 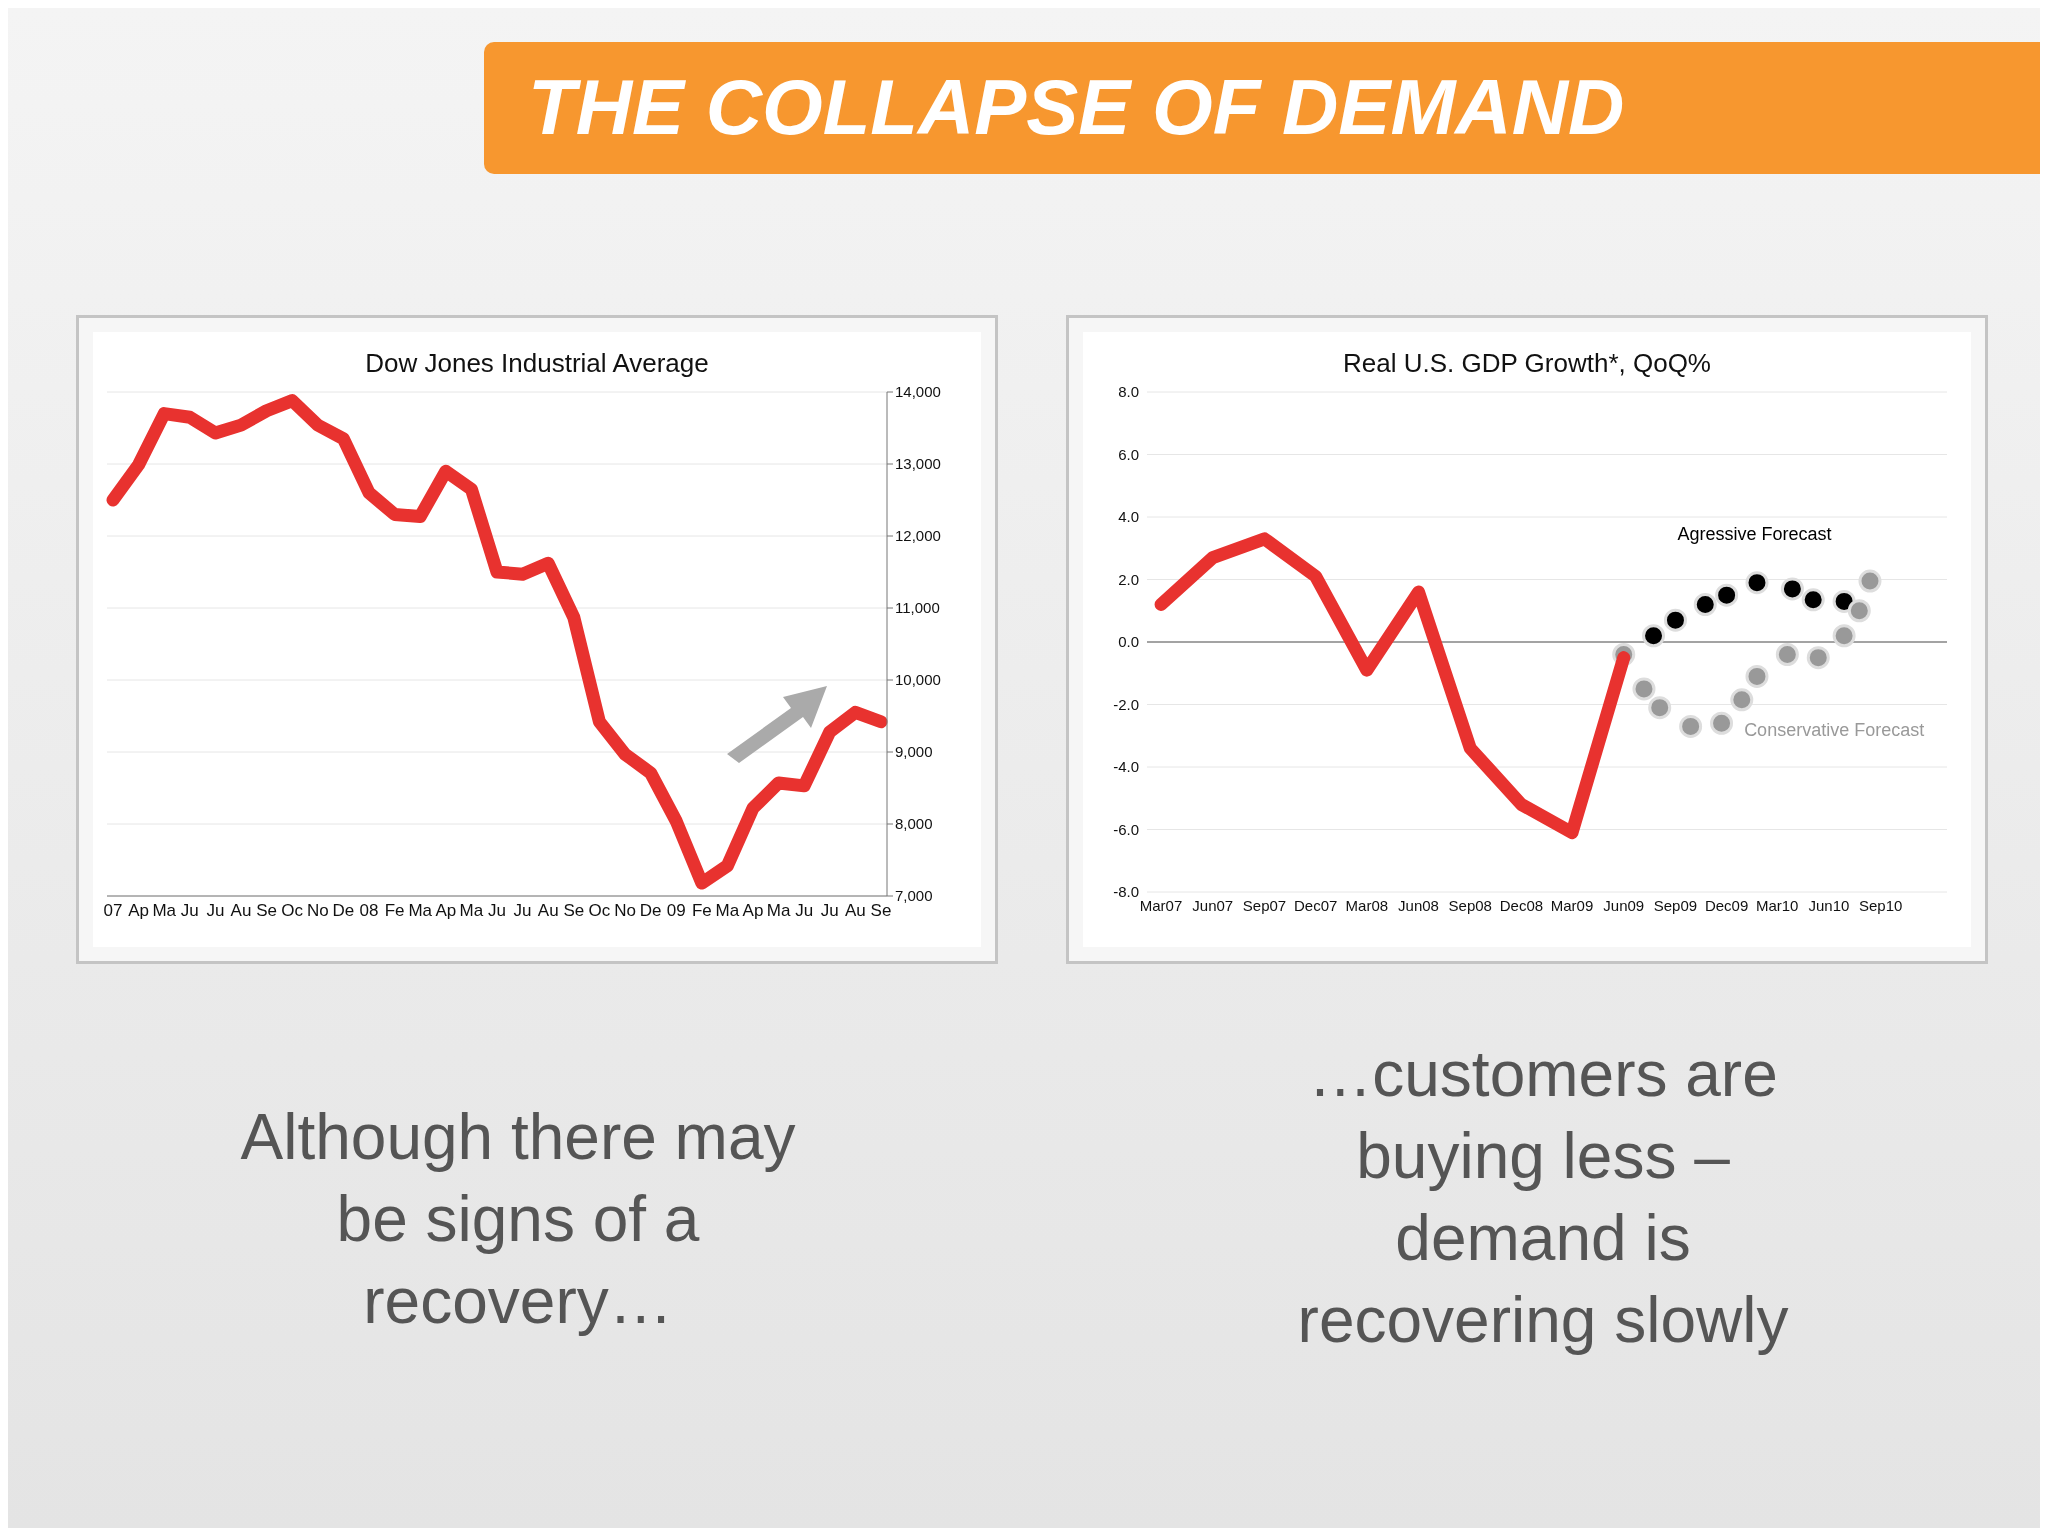 I want to click on y-tick-label: 2.0, so click(x=1128, y=579).